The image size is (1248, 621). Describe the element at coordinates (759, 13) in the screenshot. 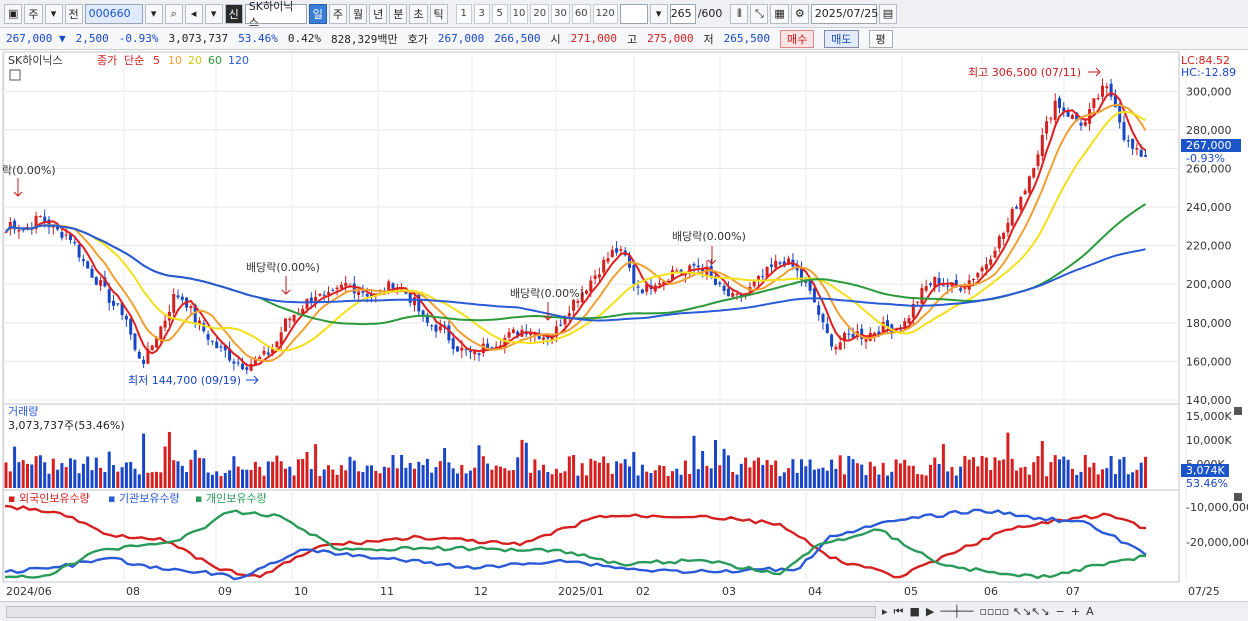

I see `line-tool-icon: ⤡` at that location.